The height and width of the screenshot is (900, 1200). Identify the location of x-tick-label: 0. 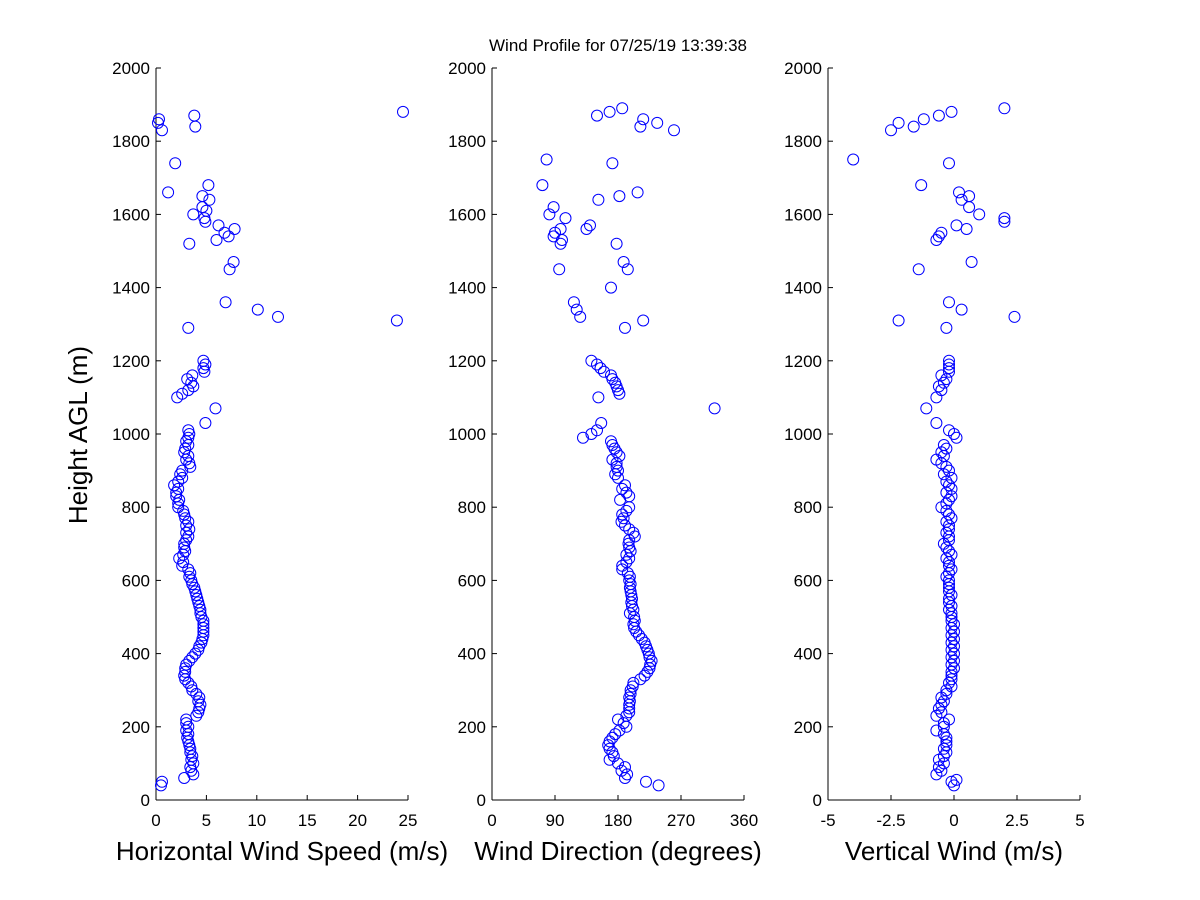
(155, 820).